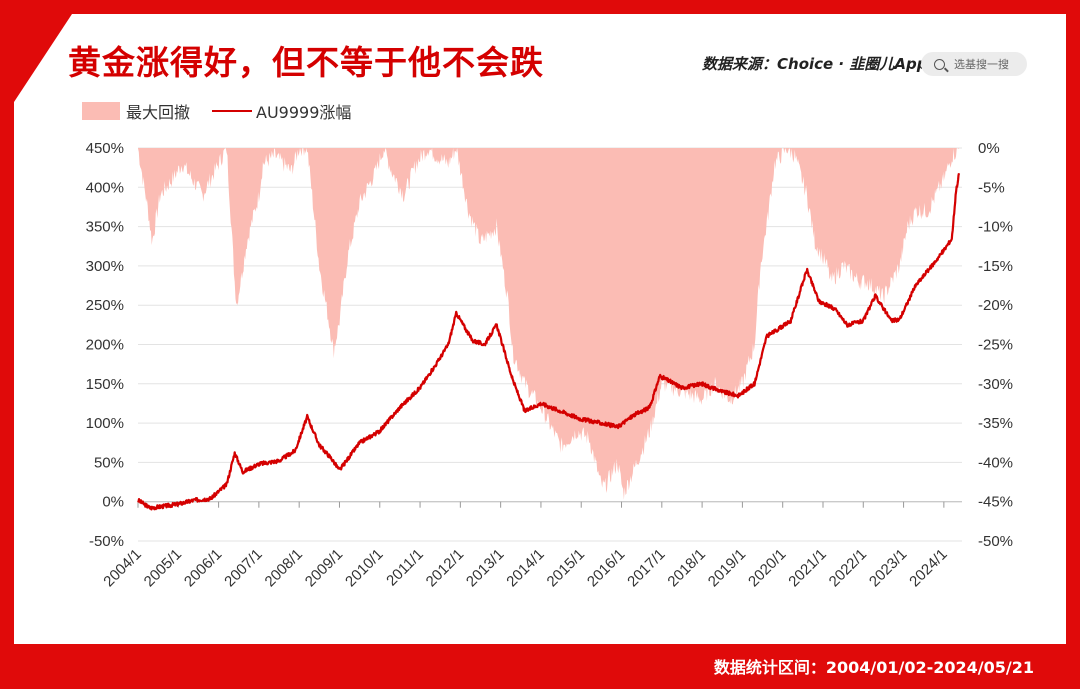  What do you see at coordinates (995, 502) in the screenshot?
I see `y-right-tick-label: -45%` at bounding box center [995, 502].